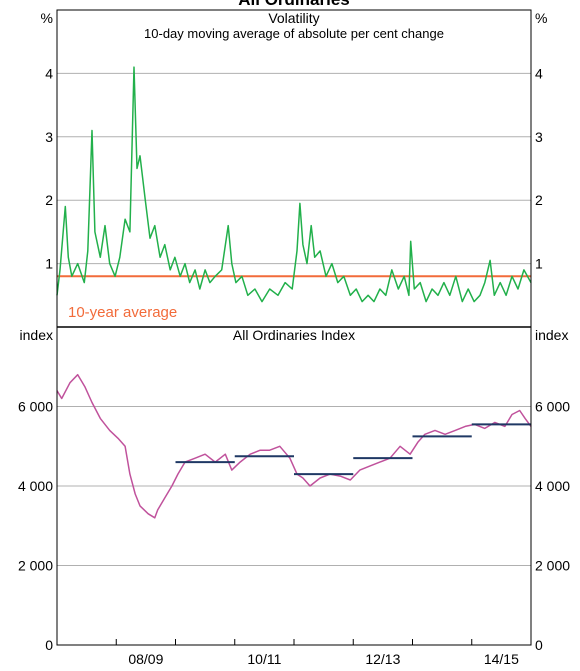 The width and height of the screenshot is (580, 671). What do you see at coordinates (293, 18) in the screenshot?
I see `panel-title: Volatility` at bounding box center [293, 18].